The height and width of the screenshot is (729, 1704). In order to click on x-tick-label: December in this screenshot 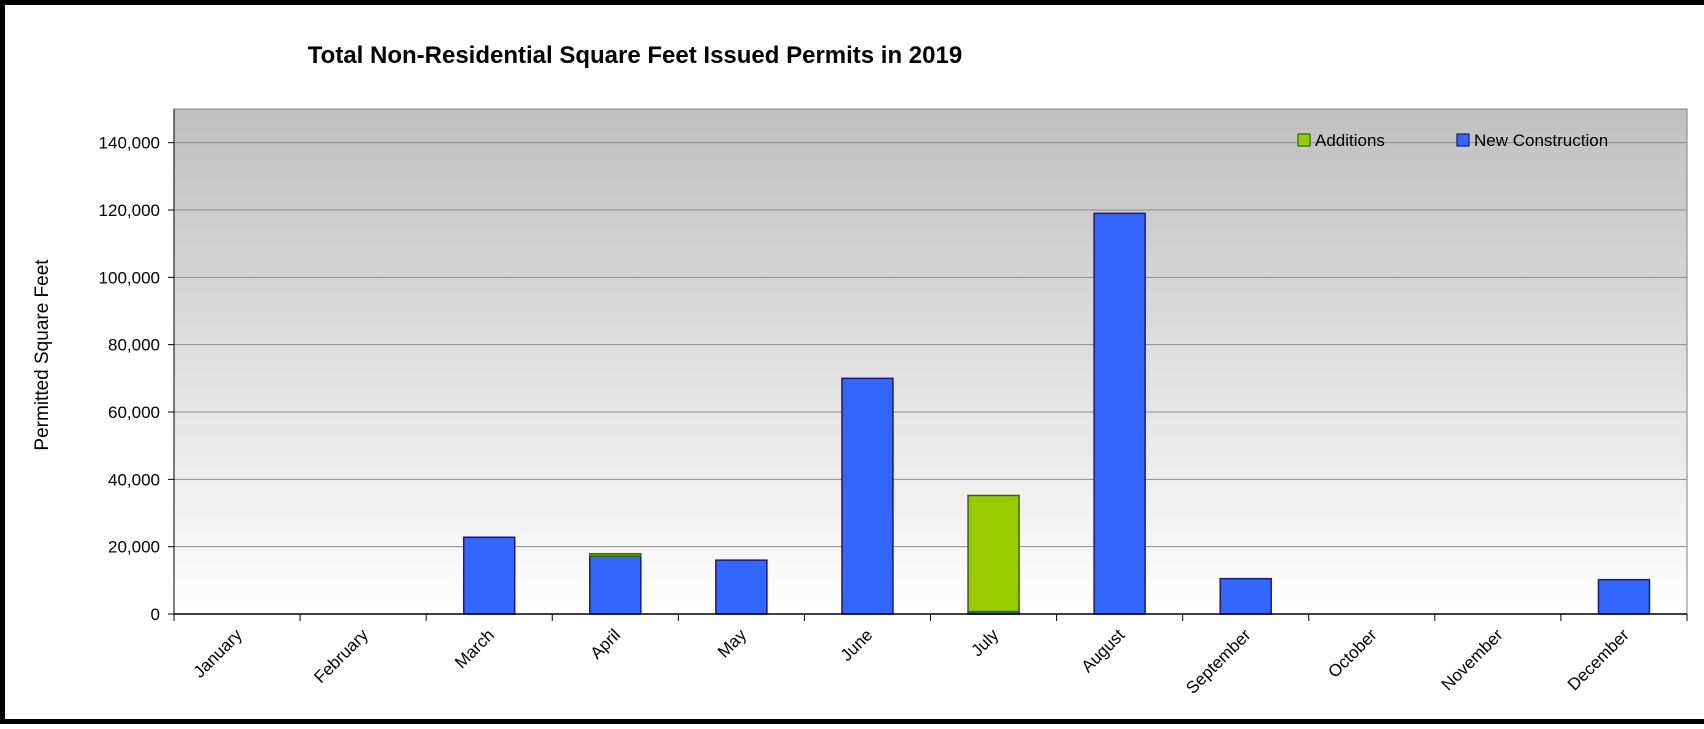, I will do `click(1598, 659)`.